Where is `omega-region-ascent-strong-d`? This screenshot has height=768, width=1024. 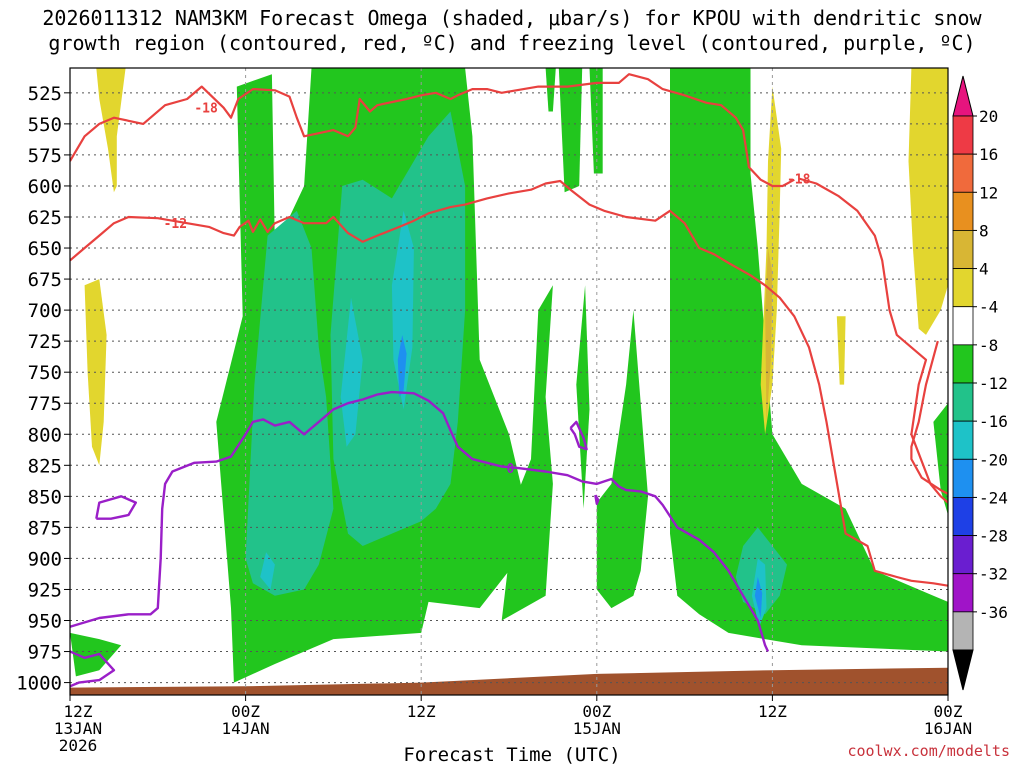
omega-region-ascent-strong-d is located at coordinates (267, 571).